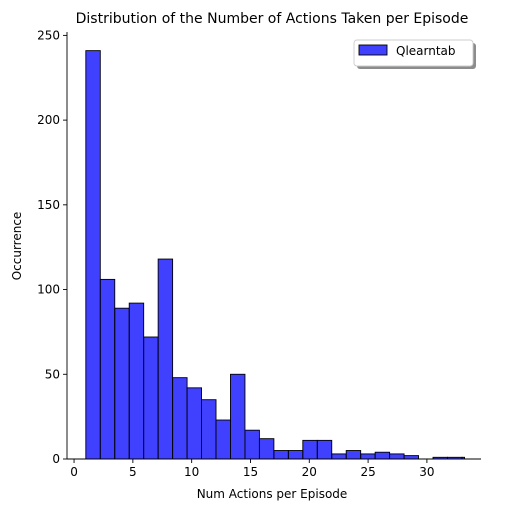 This screenshot has height=512, width=515. What do you see at coordinates (74, 472) in the screenshot?
I see `x-tick-label: 0` at bounding box center [74, 472].